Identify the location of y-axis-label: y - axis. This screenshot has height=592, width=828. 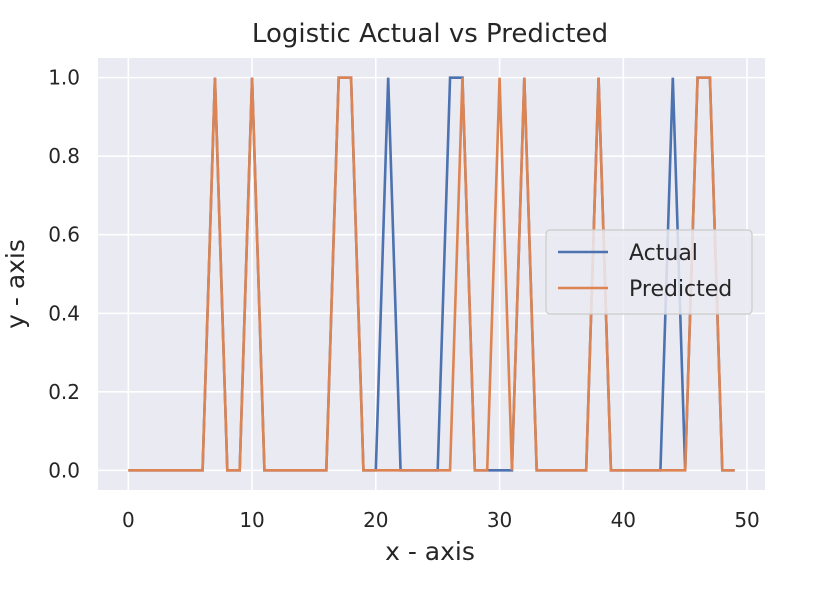
(15, 284).